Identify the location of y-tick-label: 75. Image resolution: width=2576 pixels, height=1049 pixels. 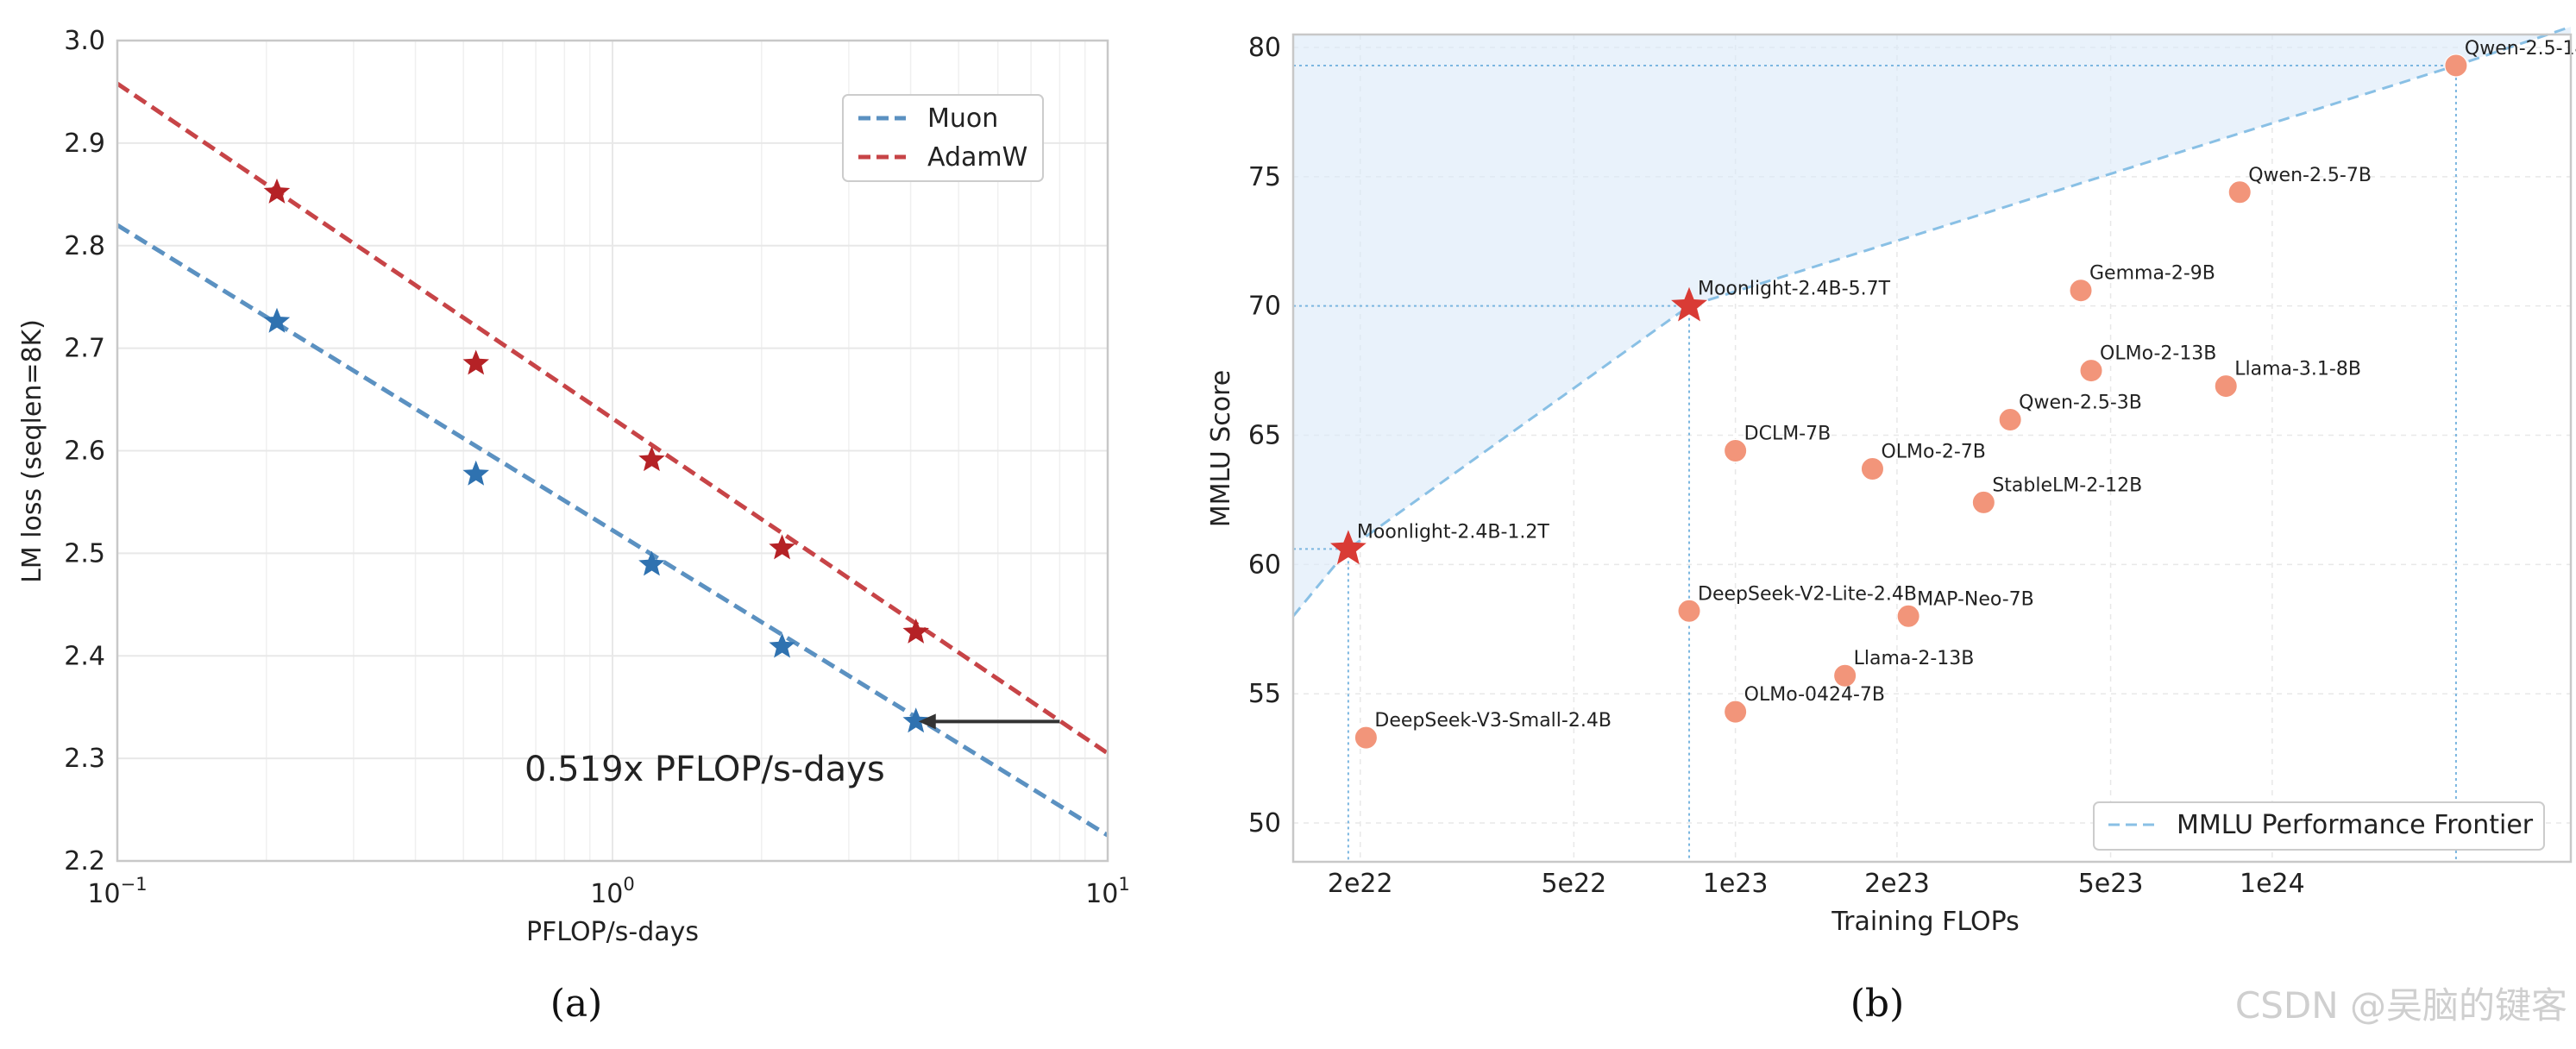
(1264, 177).